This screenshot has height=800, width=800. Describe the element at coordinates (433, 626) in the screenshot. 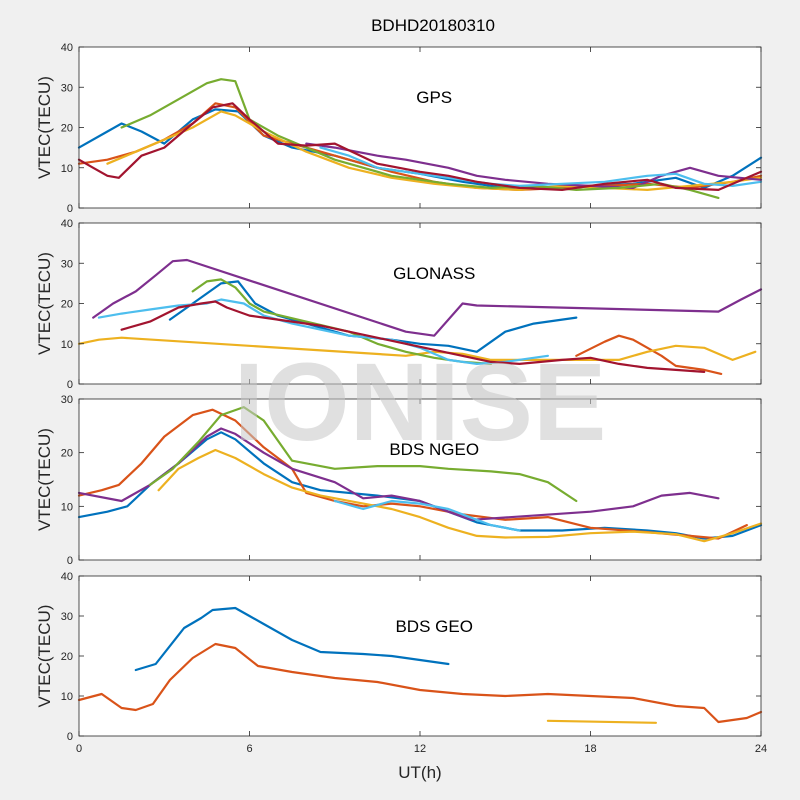

I see `panel-label: BDS GEO` at that location.